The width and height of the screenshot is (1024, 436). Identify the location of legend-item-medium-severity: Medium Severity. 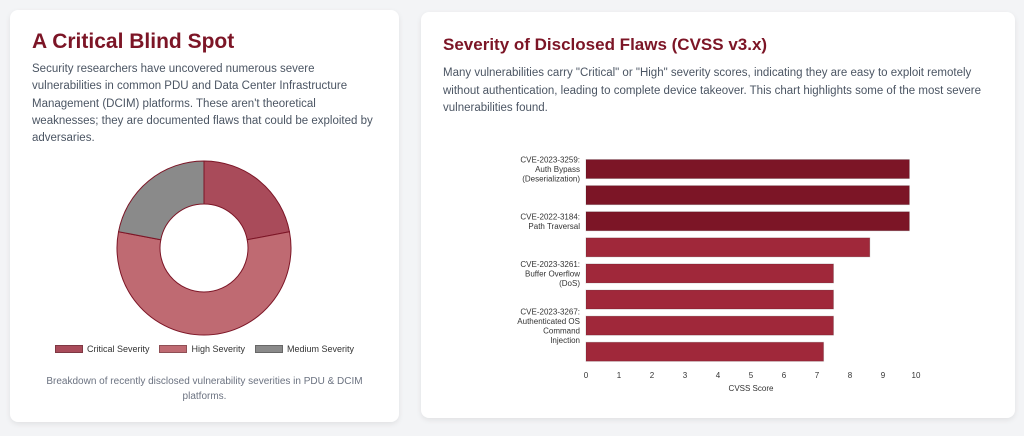
(304, 349).